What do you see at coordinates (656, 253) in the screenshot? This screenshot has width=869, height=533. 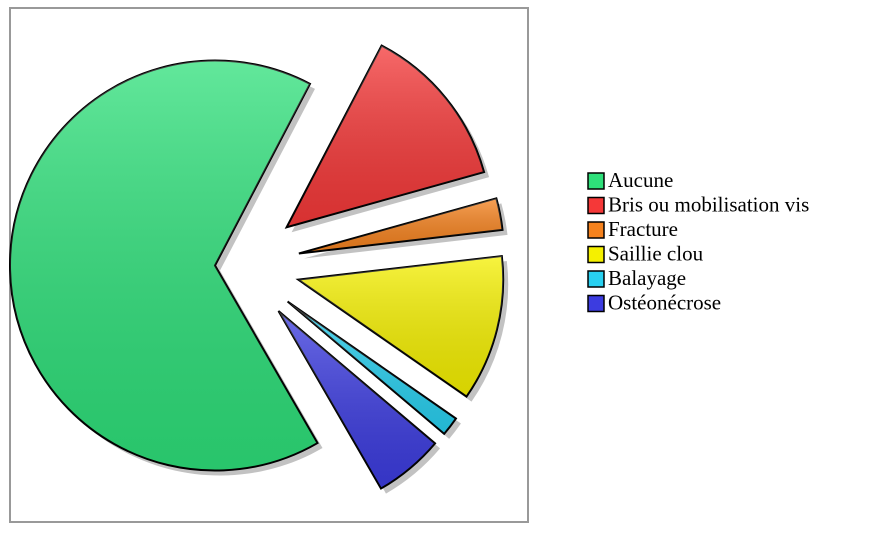 I see `legend-label: Saillie clou` at bounding box center [656, 253].